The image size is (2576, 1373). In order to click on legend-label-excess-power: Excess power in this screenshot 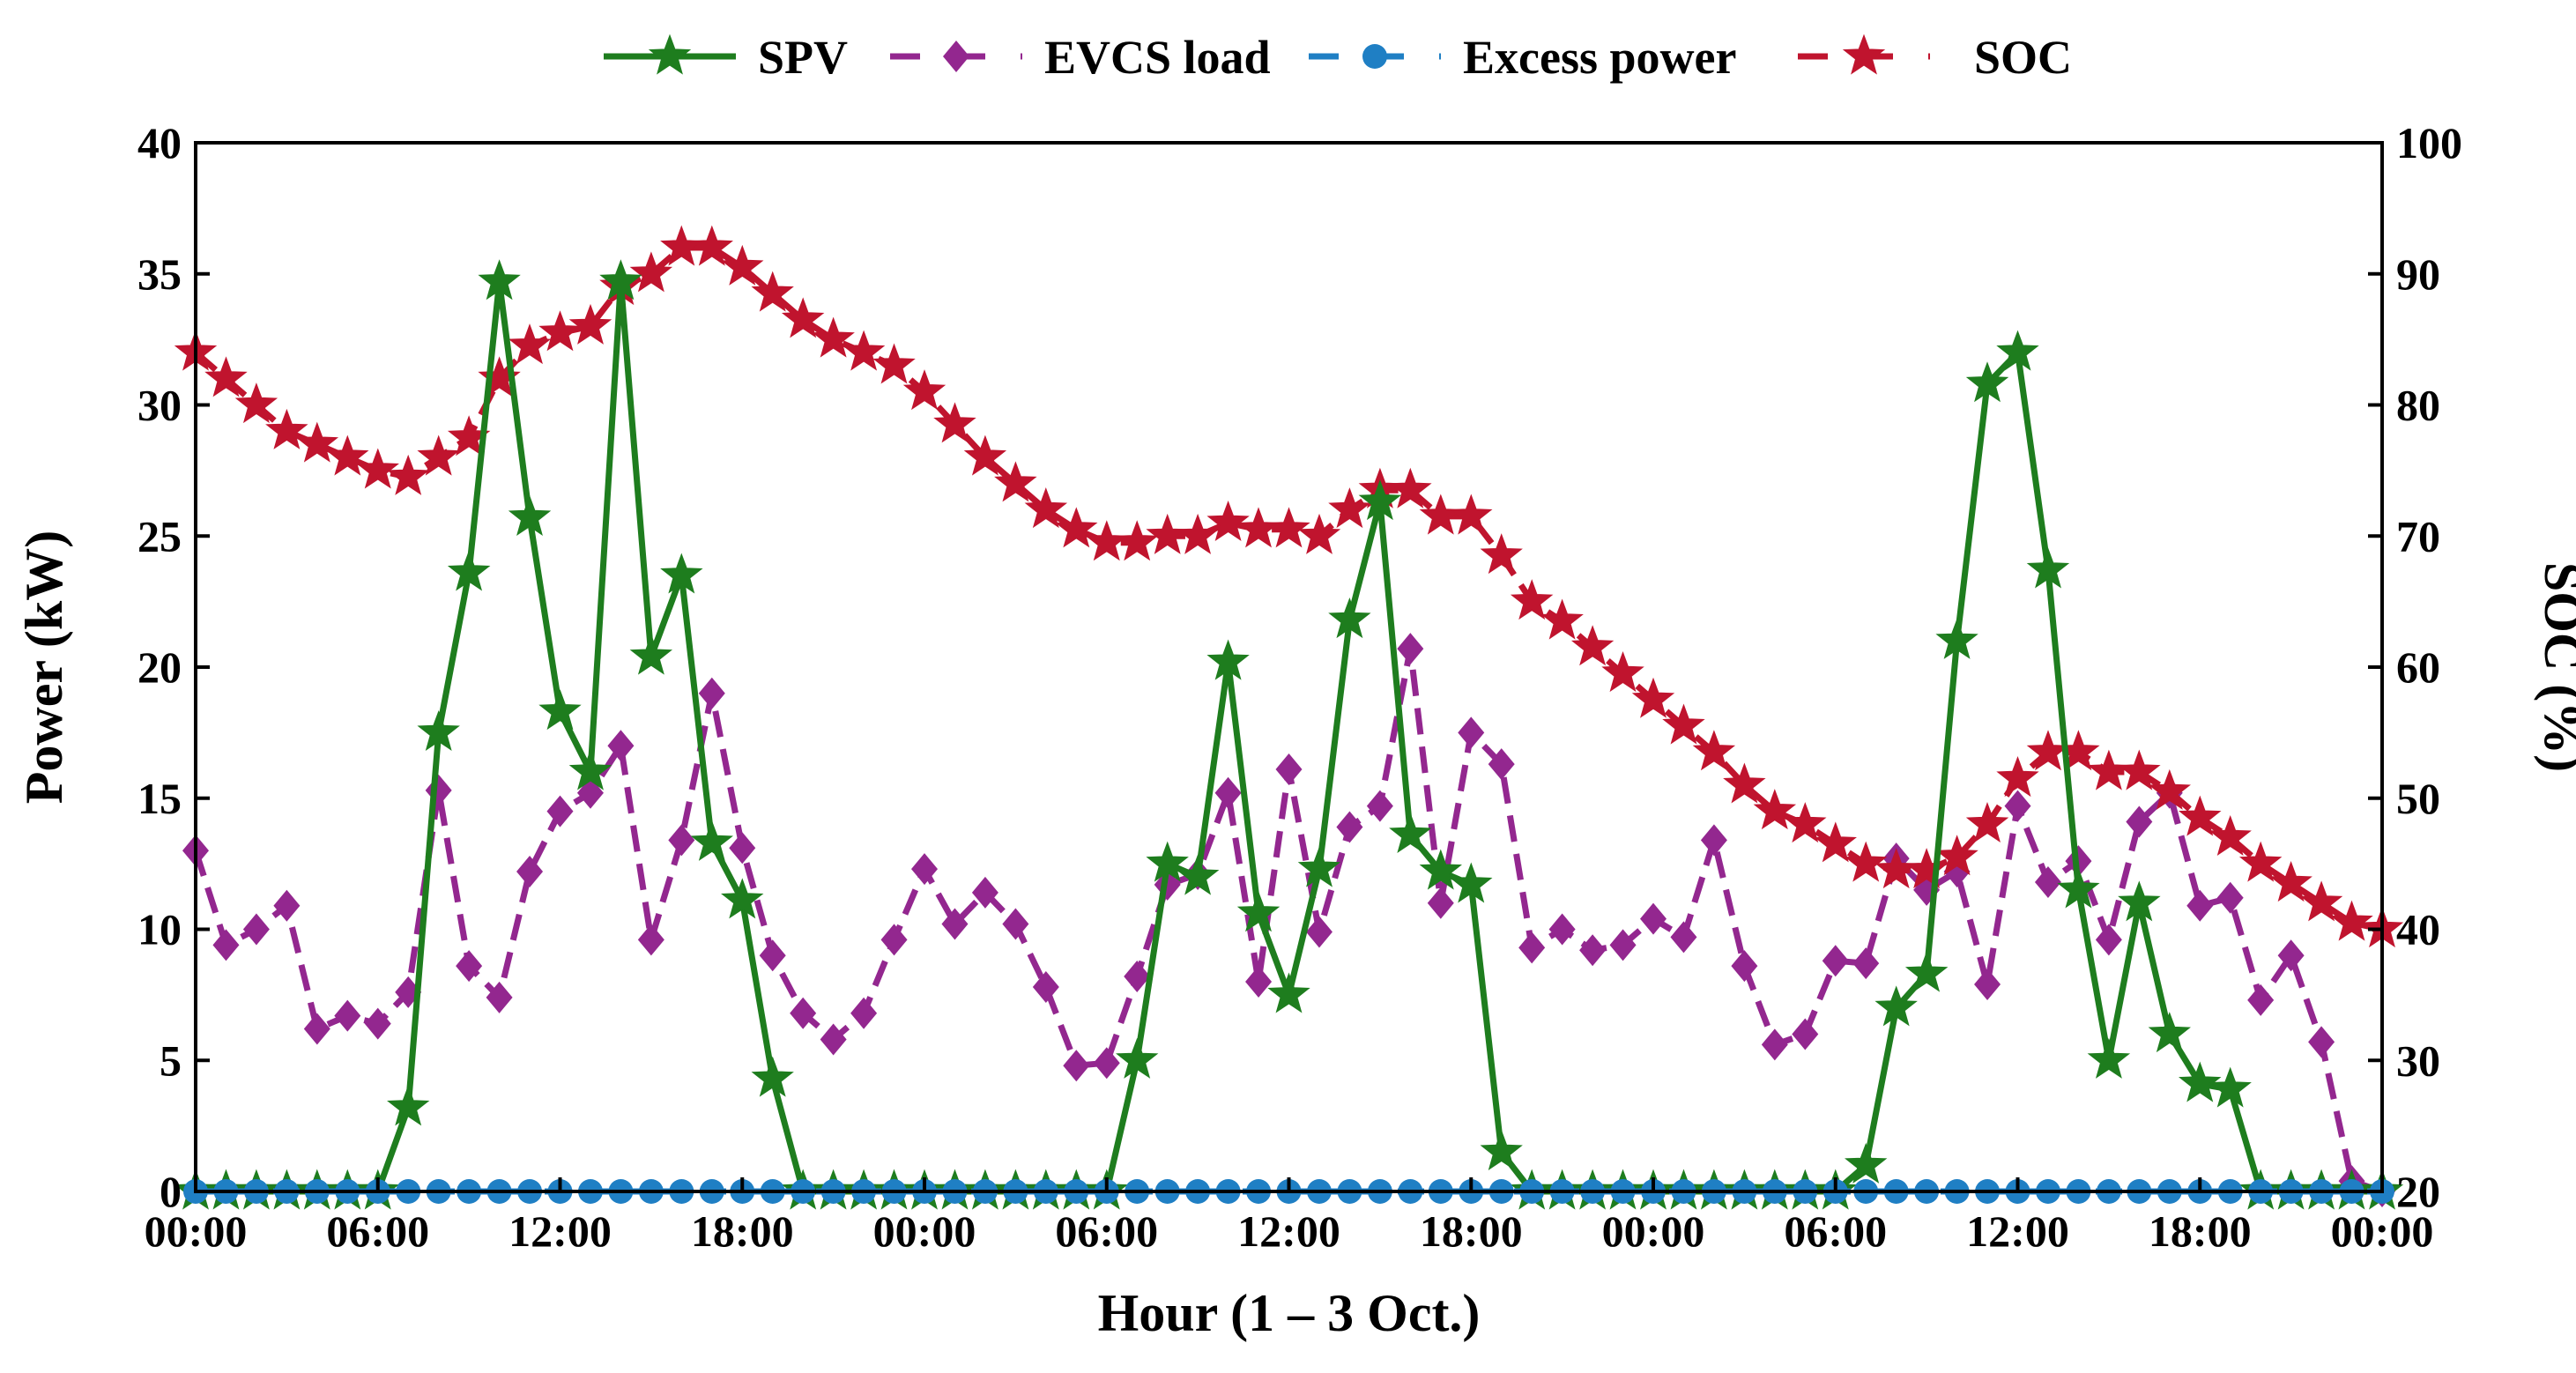, I will do `click(1599, 58)`.